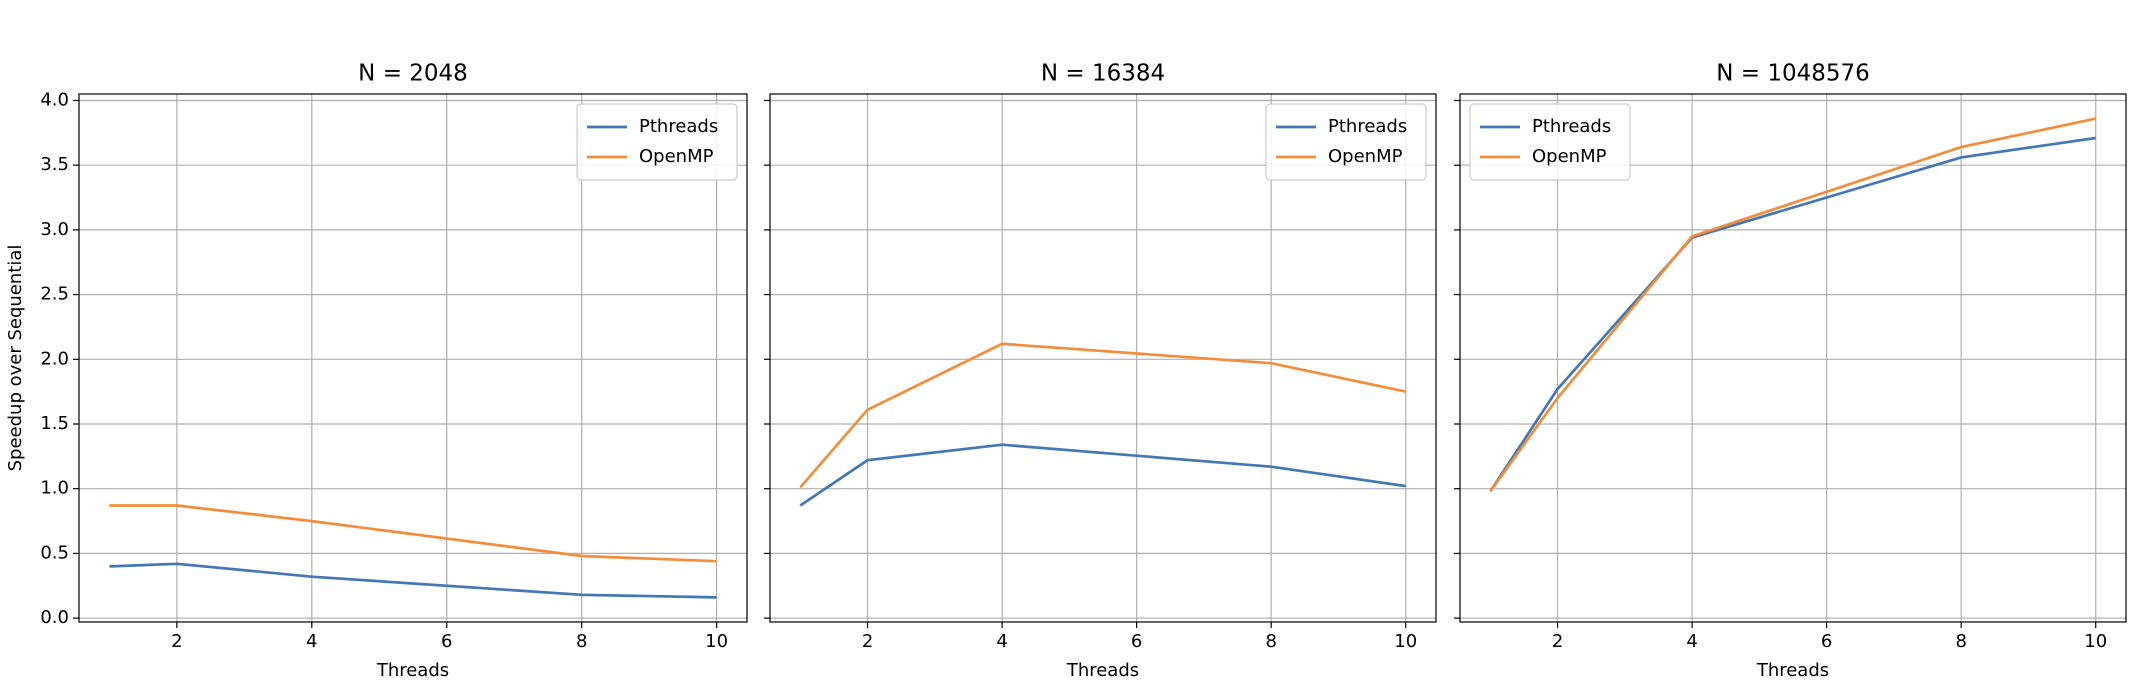 The height and width of the screenshot is (696, 2134). What do you see at coordinates (54, 294) in the screenshot?
I see `y-tick-label: 2.5` at bounding box center [54, 294].